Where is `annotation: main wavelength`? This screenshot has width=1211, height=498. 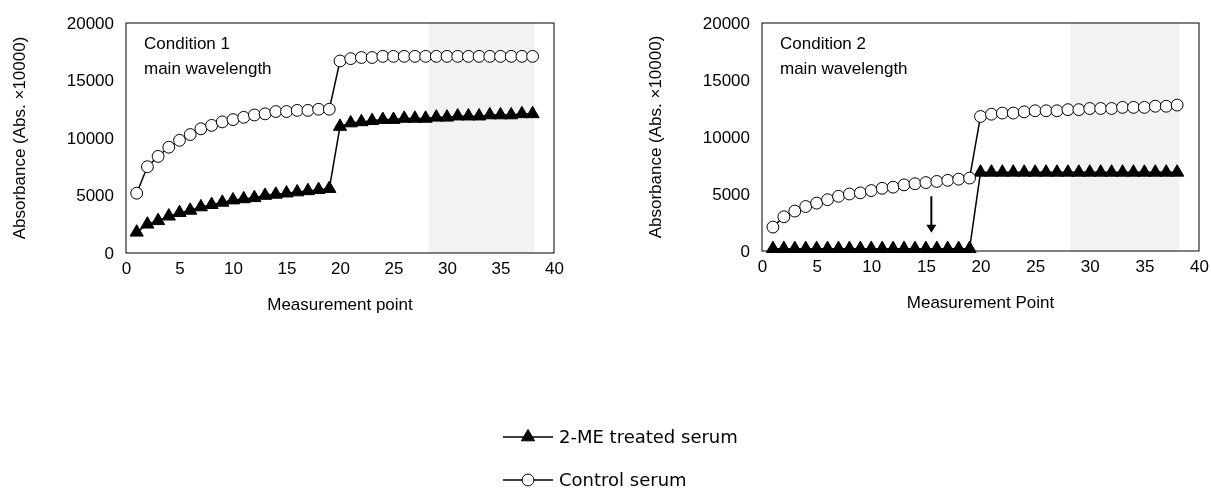
annotation: main wavelength is located at coordinates (208, 68).